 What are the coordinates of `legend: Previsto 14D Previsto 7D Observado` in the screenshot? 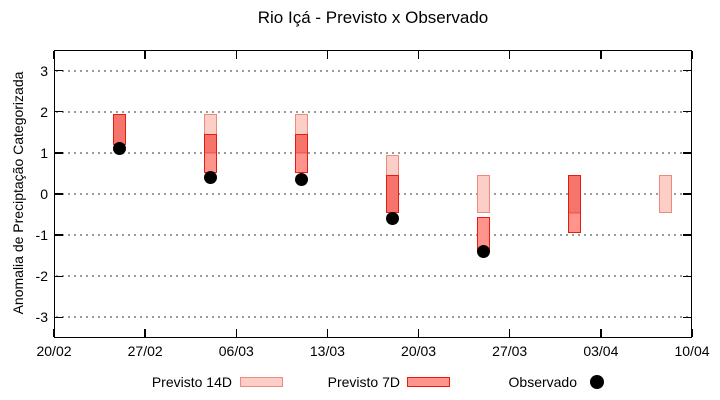 It's located at (360, 382).